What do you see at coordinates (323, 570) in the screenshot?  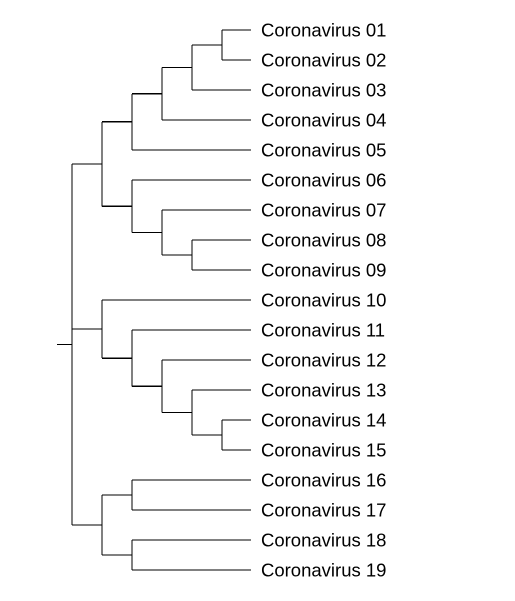 I see `leaf-label-19: Coronavirus 19` at bounding box center [323, 570].